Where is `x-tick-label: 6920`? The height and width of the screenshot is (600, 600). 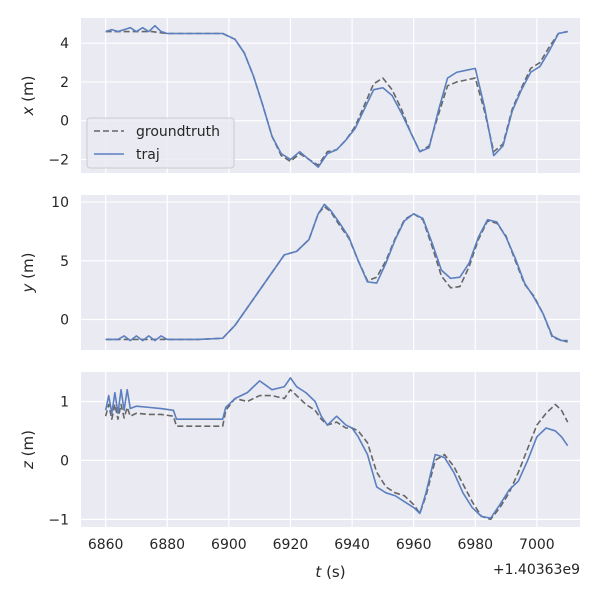
x-tick-label: 6920 is located at coordinates (291, 545).